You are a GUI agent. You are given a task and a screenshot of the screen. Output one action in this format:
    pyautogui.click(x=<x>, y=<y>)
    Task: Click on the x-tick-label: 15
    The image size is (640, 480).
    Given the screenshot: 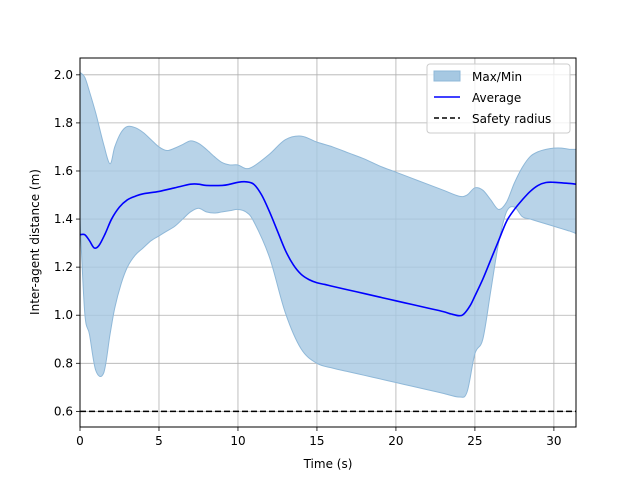 What is the action you would take?
    pyautogui.click(x=316, y=441)
    